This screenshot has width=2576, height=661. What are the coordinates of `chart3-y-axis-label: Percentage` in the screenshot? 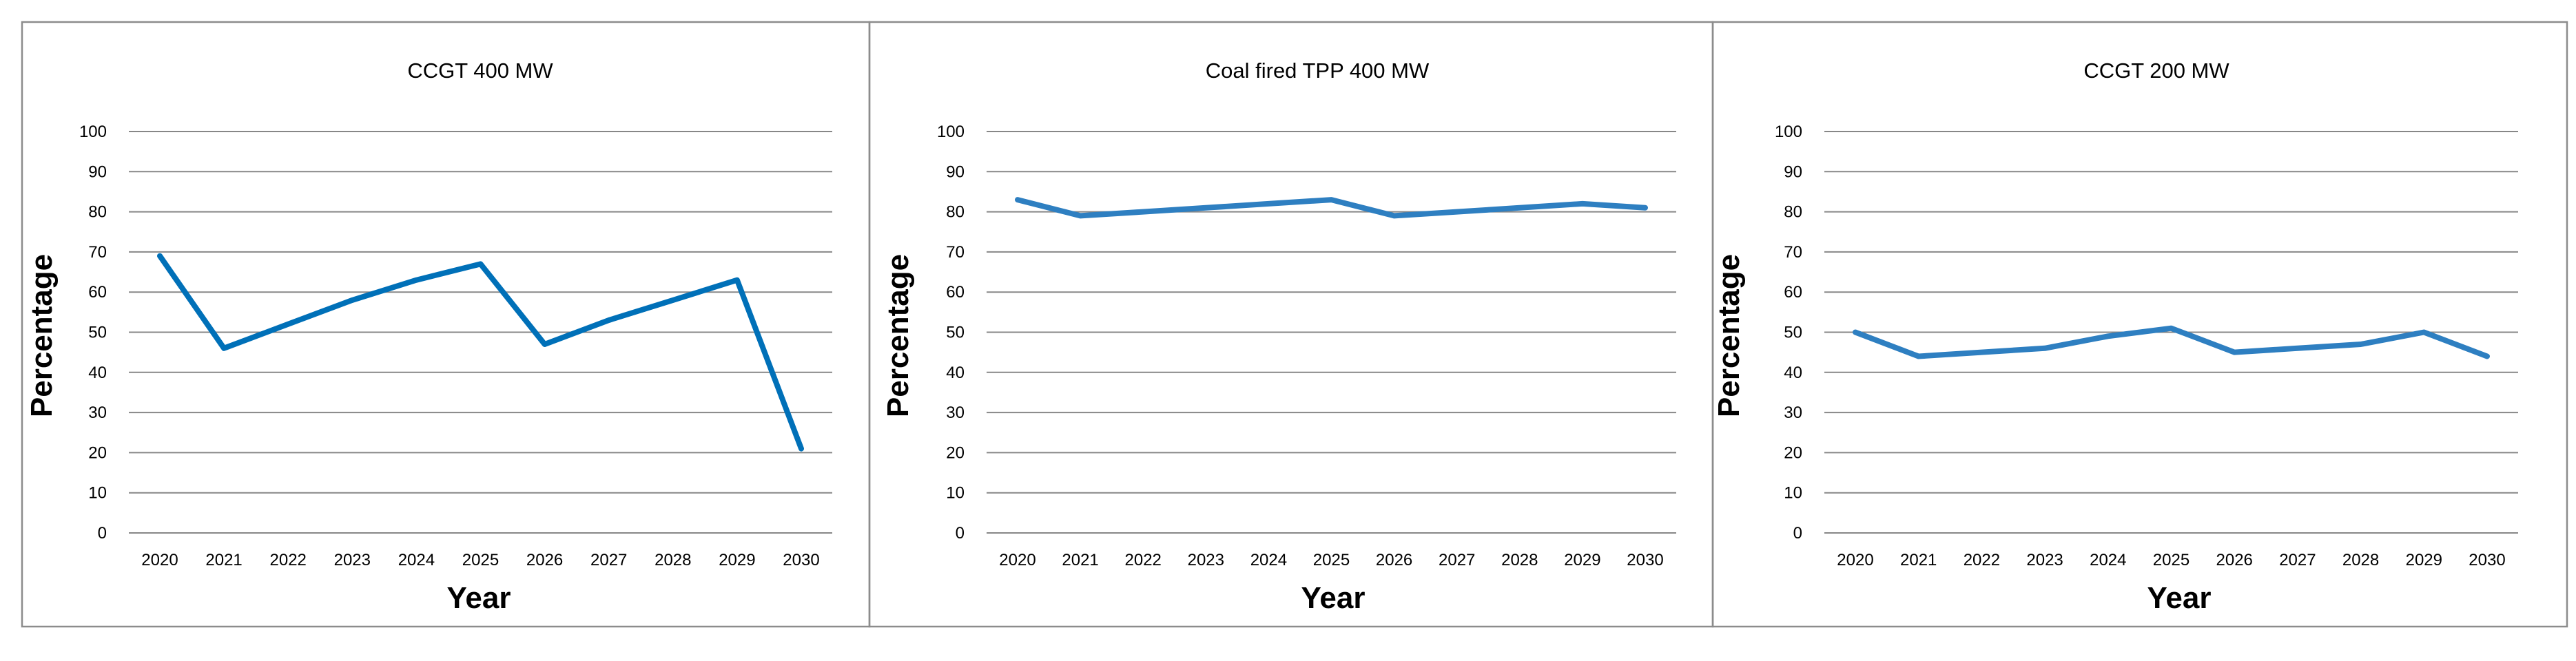 It's located at (1729, 336).